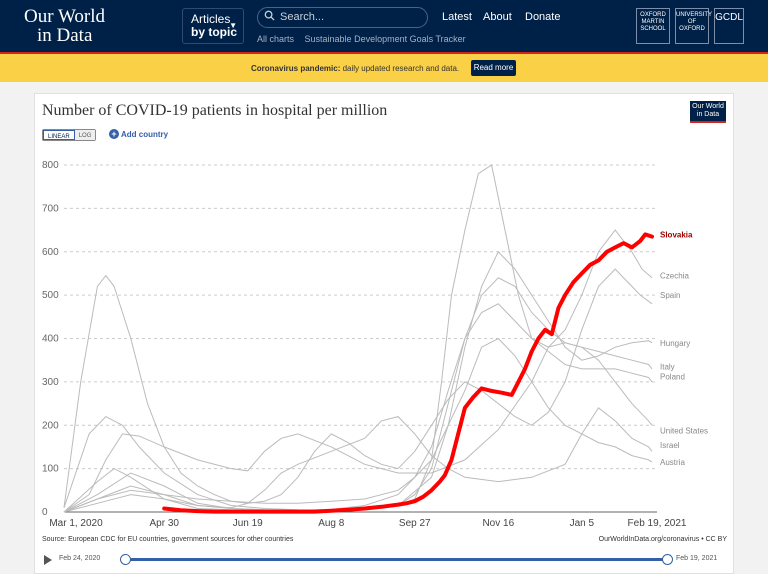 The width and height of the screenshot is (768, 574). What do you see at coordinates (233, 25) in the screenshot?
I see `caret-down-icon: ▼` at bounding box center [233, 25].